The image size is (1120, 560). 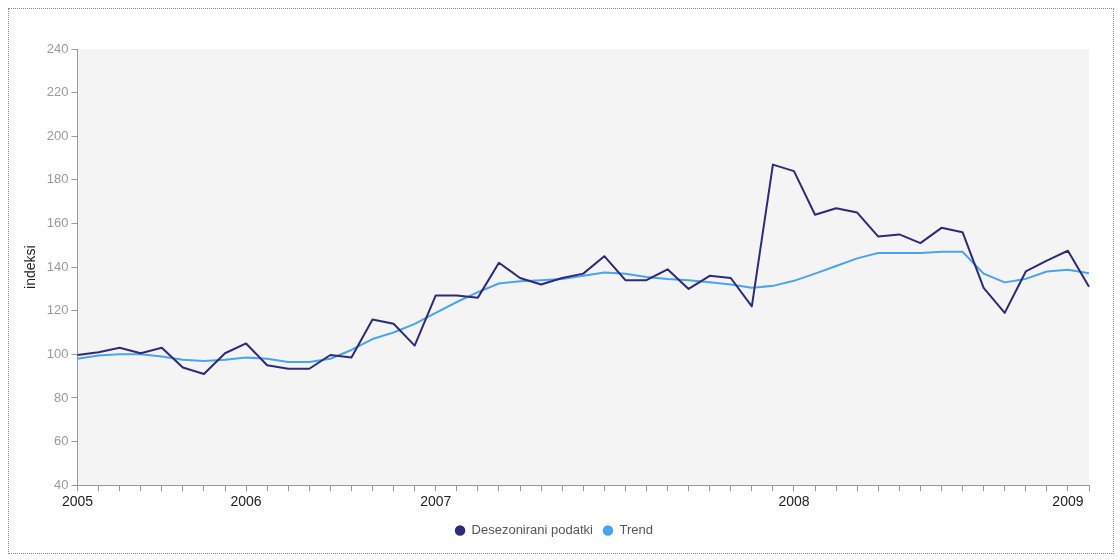 I want to click on y-tick-label: 80, so click(x=61, y=397).